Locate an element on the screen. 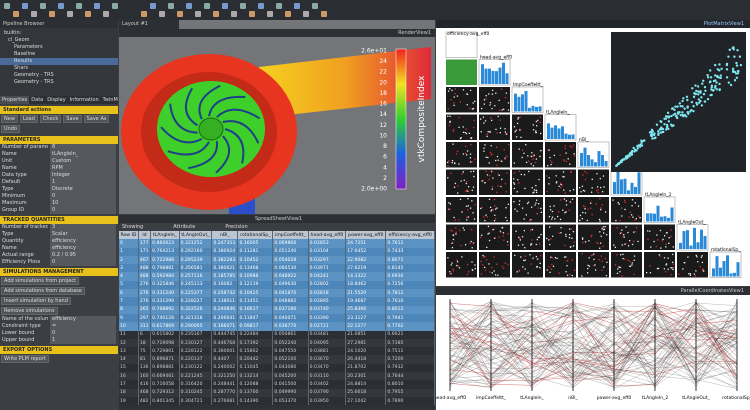  field-value: RPM is located at coordinates (83, 168).